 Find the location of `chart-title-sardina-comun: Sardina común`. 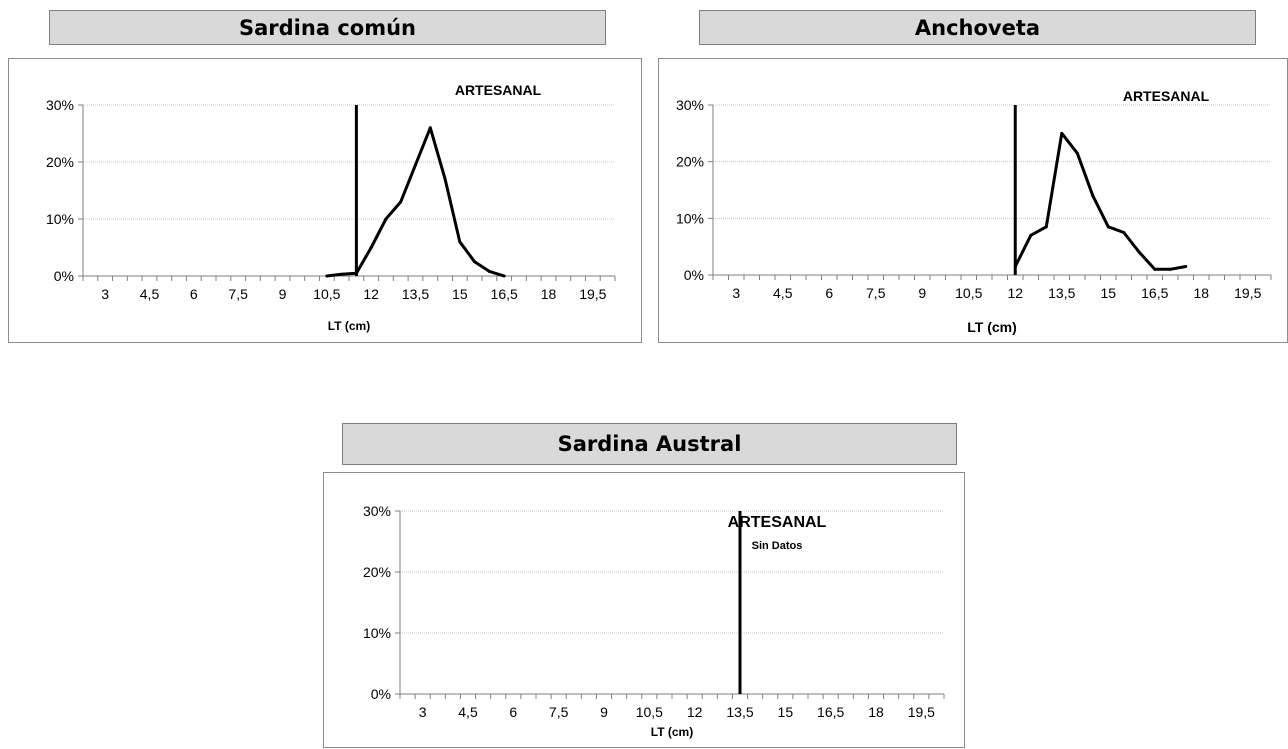

chart-title-sardina-comun: Sardina común is located at coordinates (327, 27).